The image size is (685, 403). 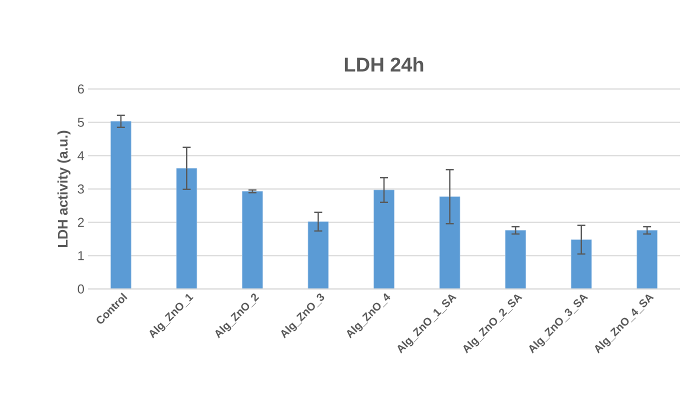 What do you see at coordinates (81, 222) in the screenshot?
I see `y-tick-label: 2` at bounding box center [81, 222].